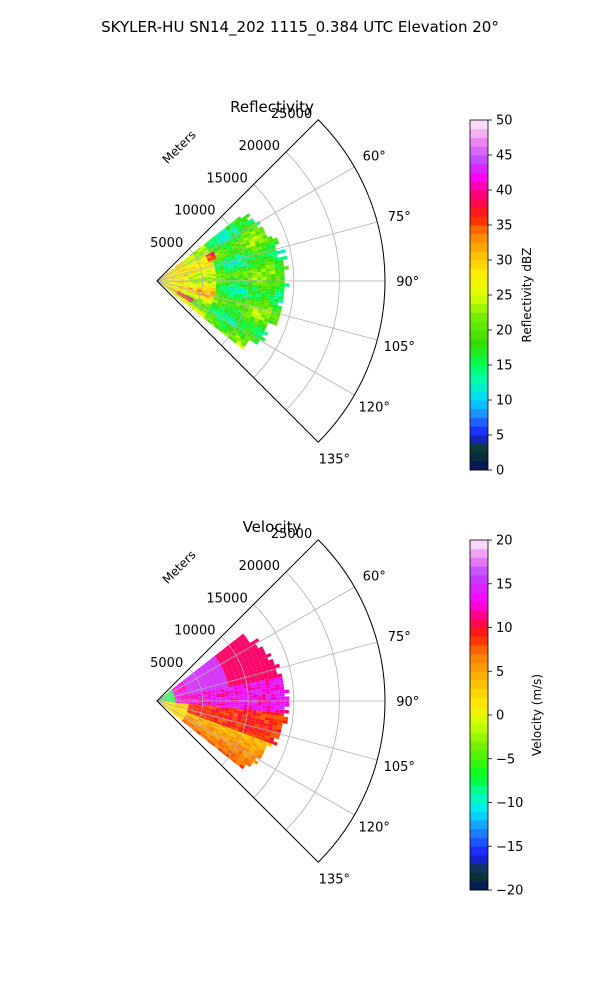 Image resolution: width=600 pixels, height=1000 pixels. What do you see at coordinates (334, 459) in the screenshot?
I see `angular-tick-label: 135°` at bounding box center [334, 459].